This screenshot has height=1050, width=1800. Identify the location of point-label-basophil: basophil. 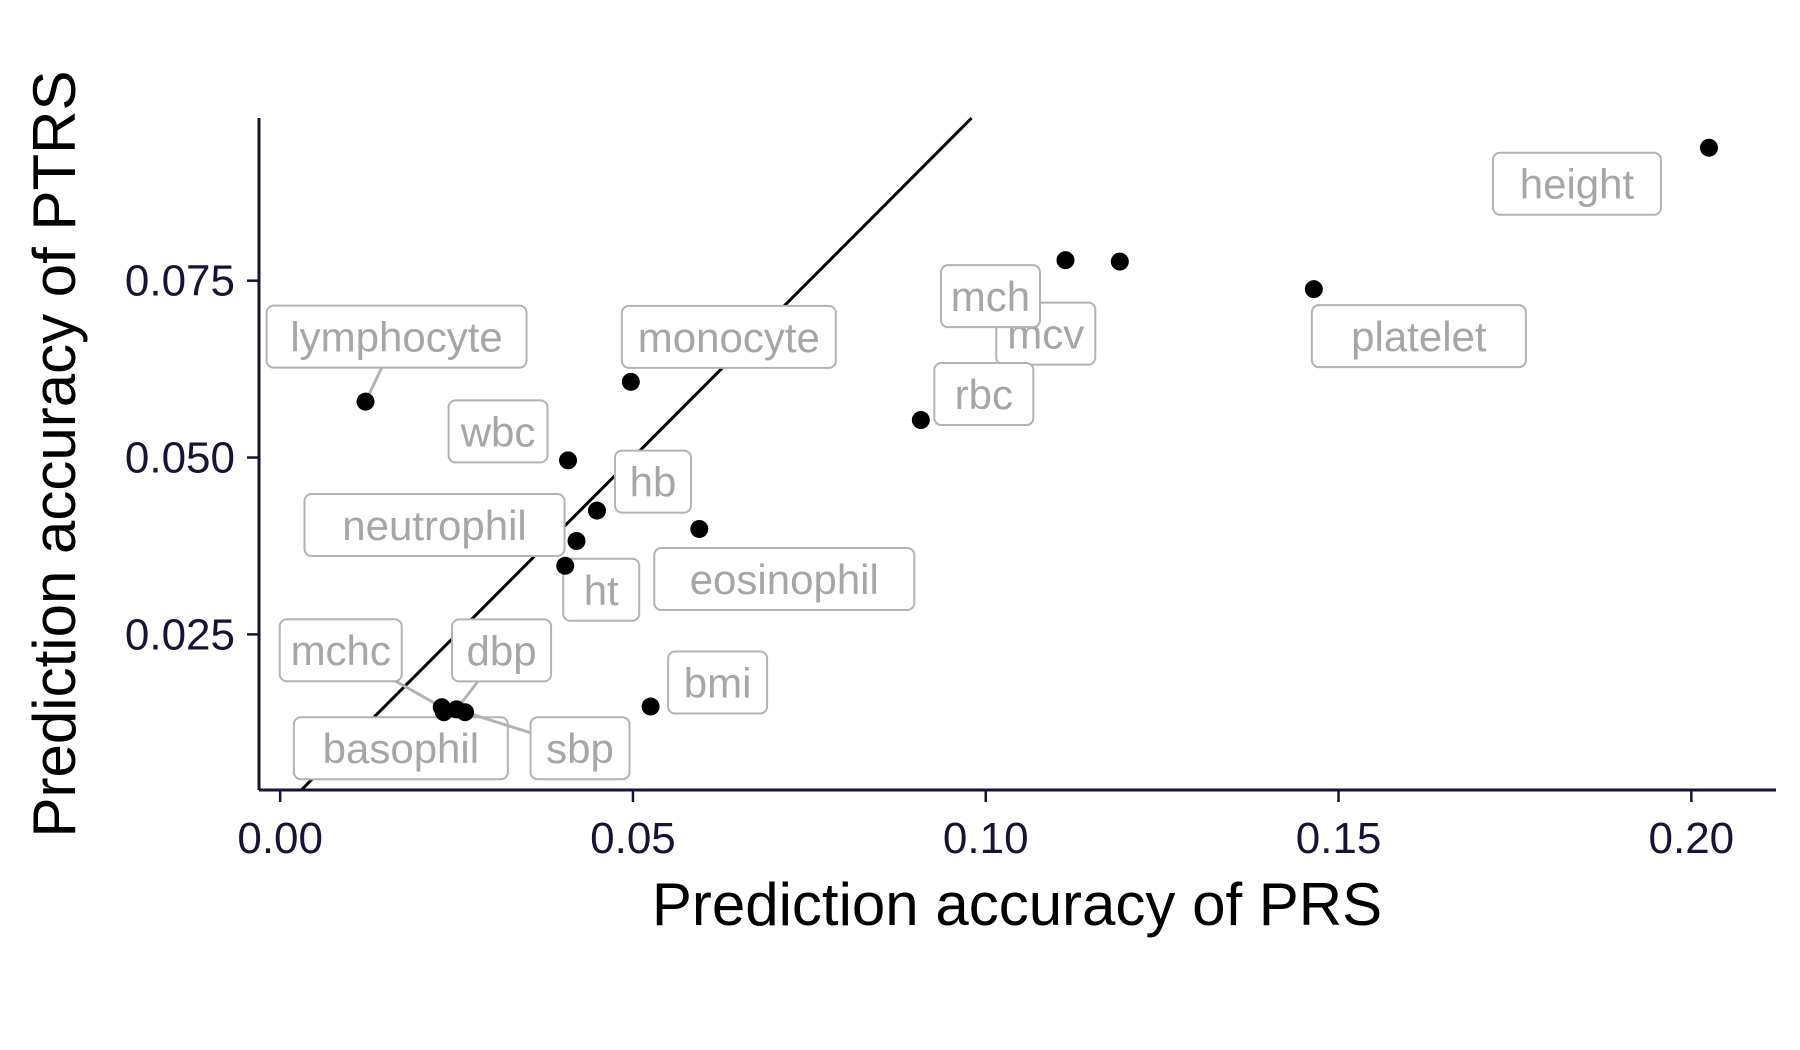
(401, 748).